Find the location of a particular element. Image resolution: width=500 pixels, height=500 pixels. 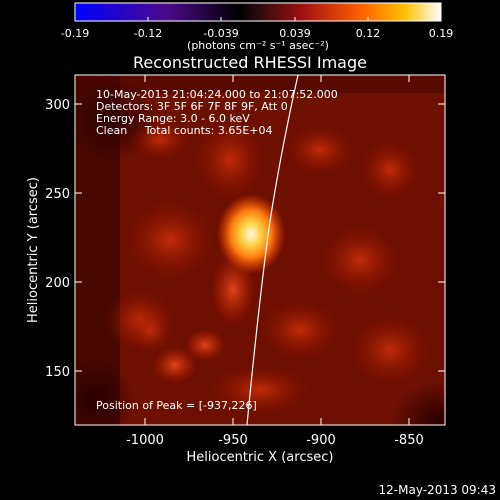

x-tick-label: -950 is located at coordinates (233, 440).